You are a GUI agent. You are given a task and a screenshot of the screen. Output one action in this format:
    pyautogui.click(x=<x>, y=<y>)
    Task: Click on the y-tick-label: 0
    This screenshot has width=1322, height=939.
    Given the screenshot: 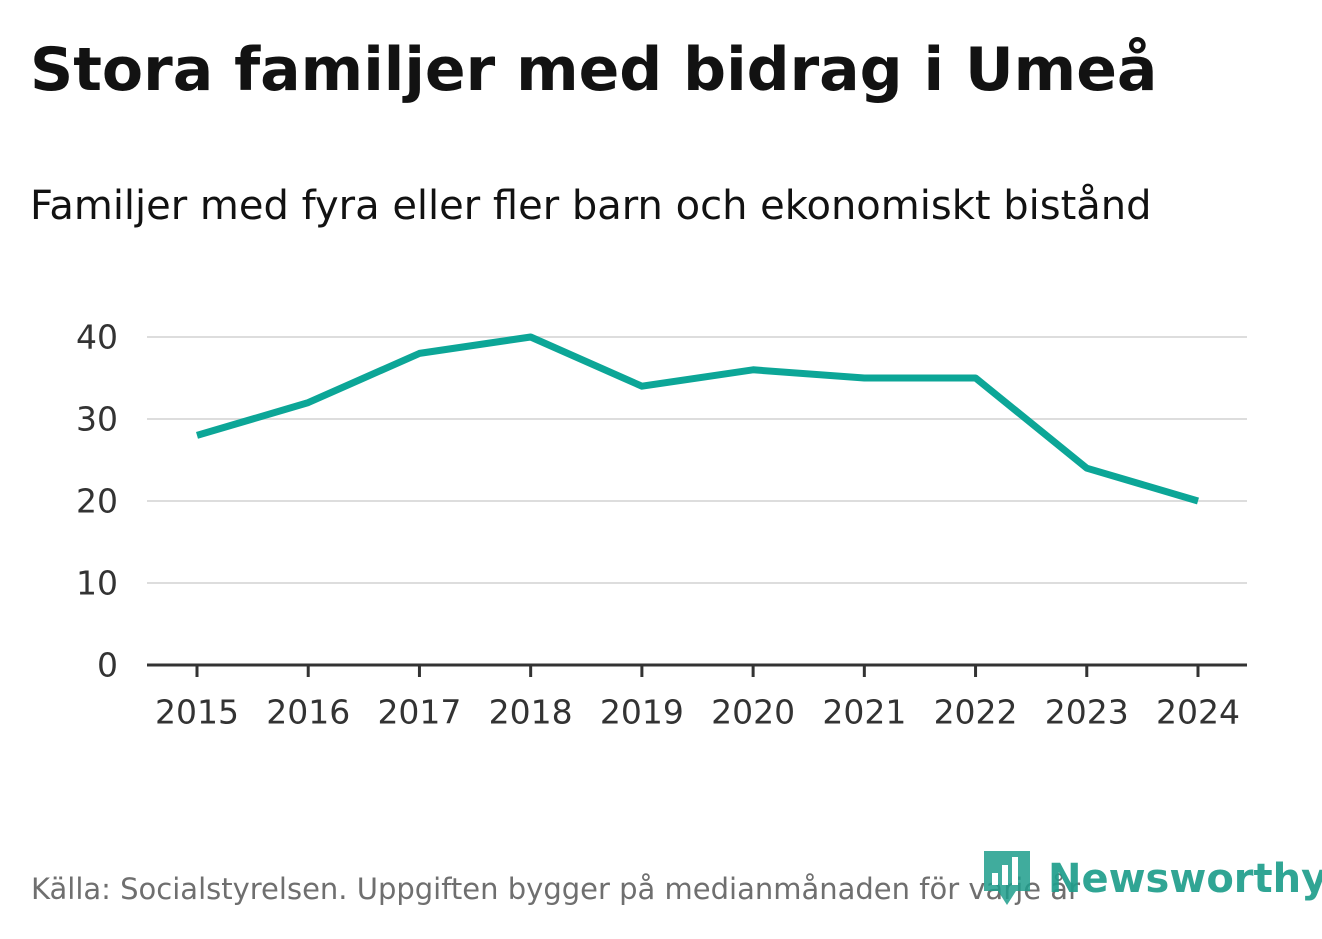 What is the action you would take?
    pyautogui.click(x=107, y=665)
    